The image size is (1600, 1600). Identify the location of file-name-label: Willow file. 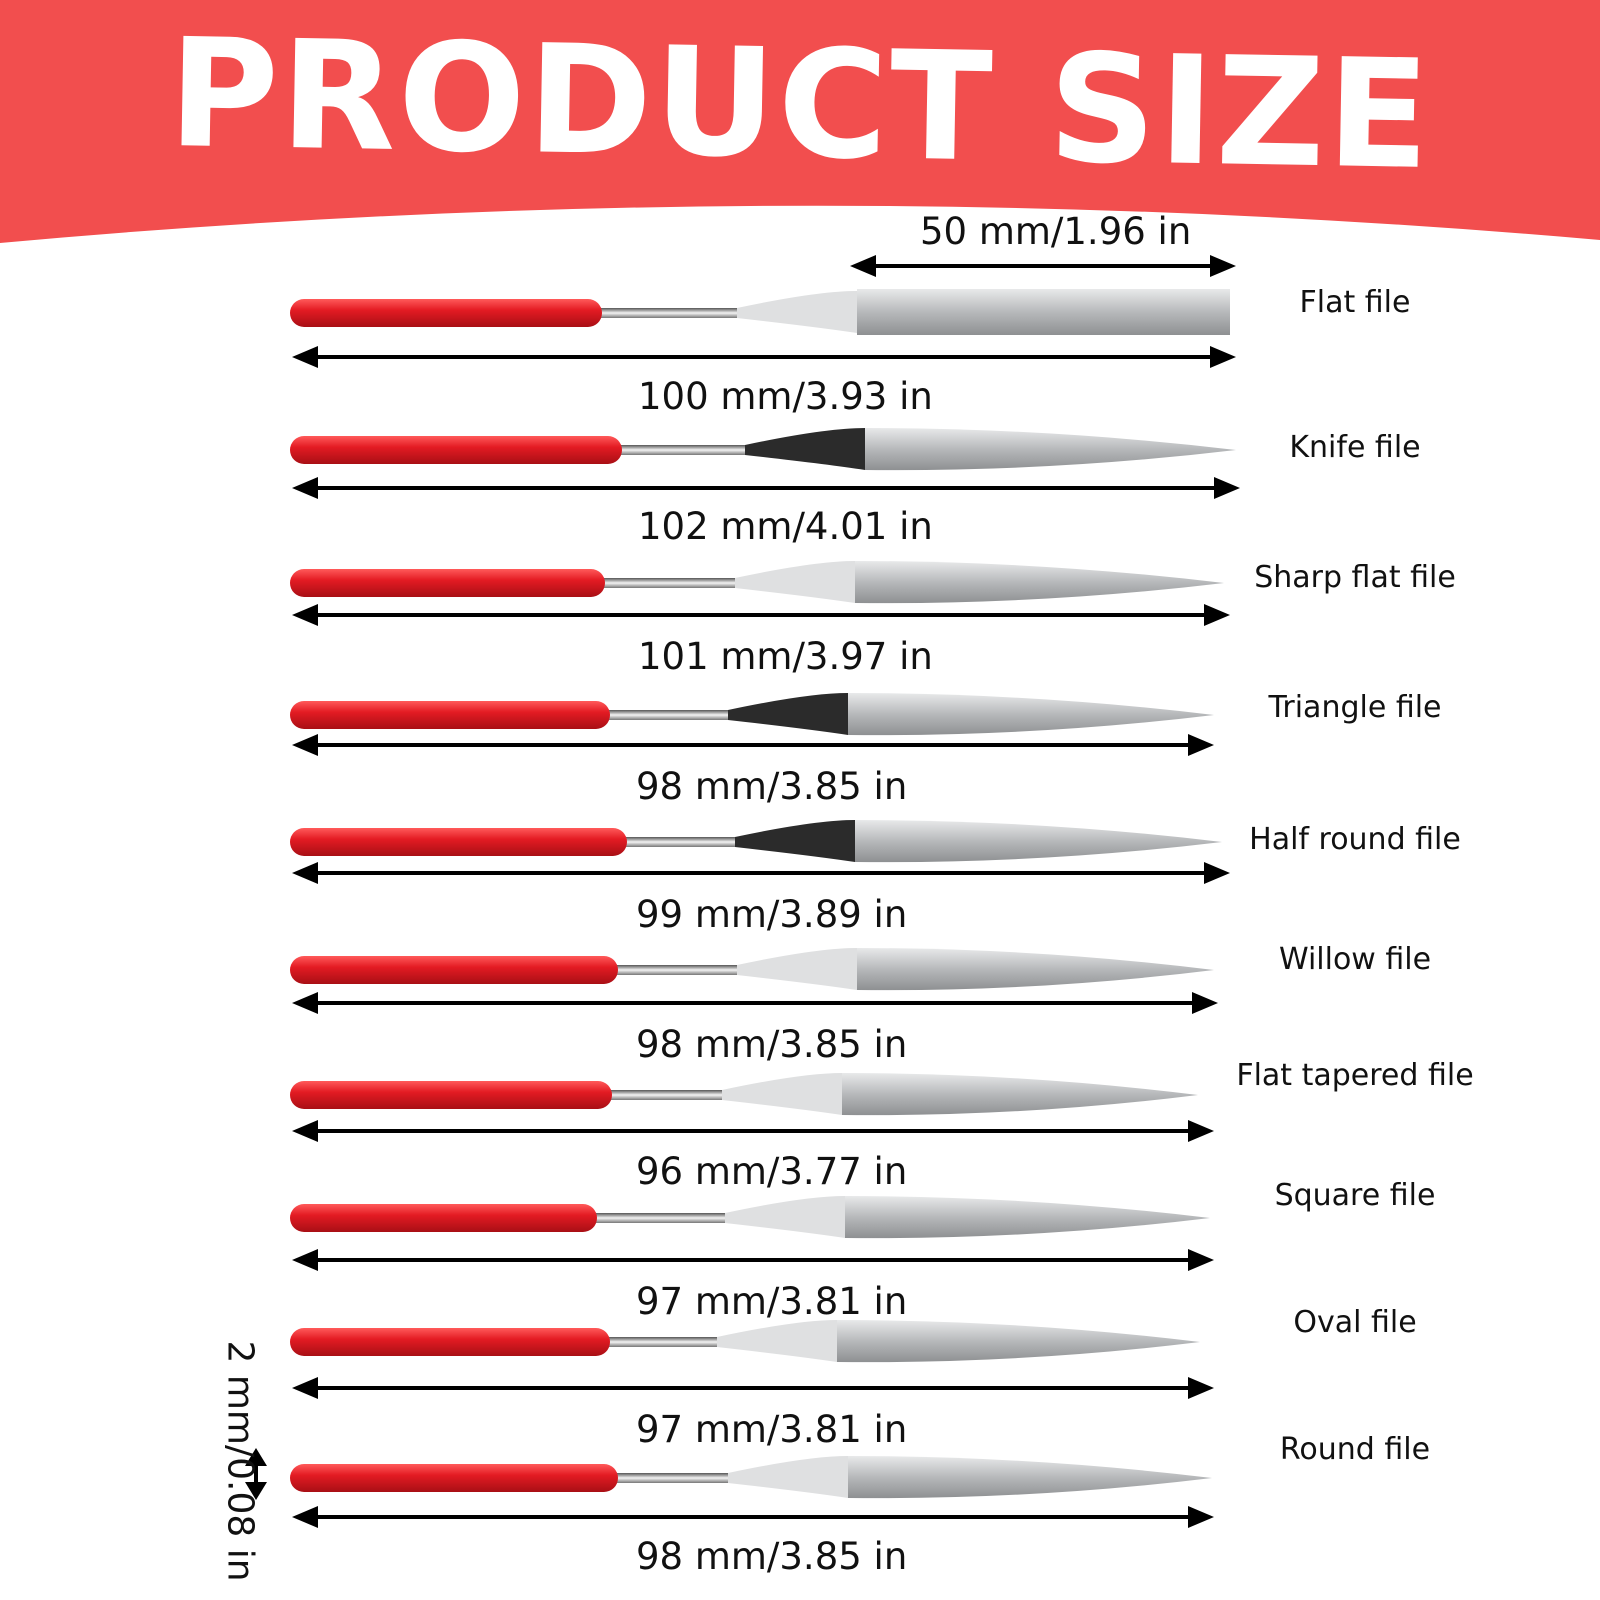
(1355, 959).